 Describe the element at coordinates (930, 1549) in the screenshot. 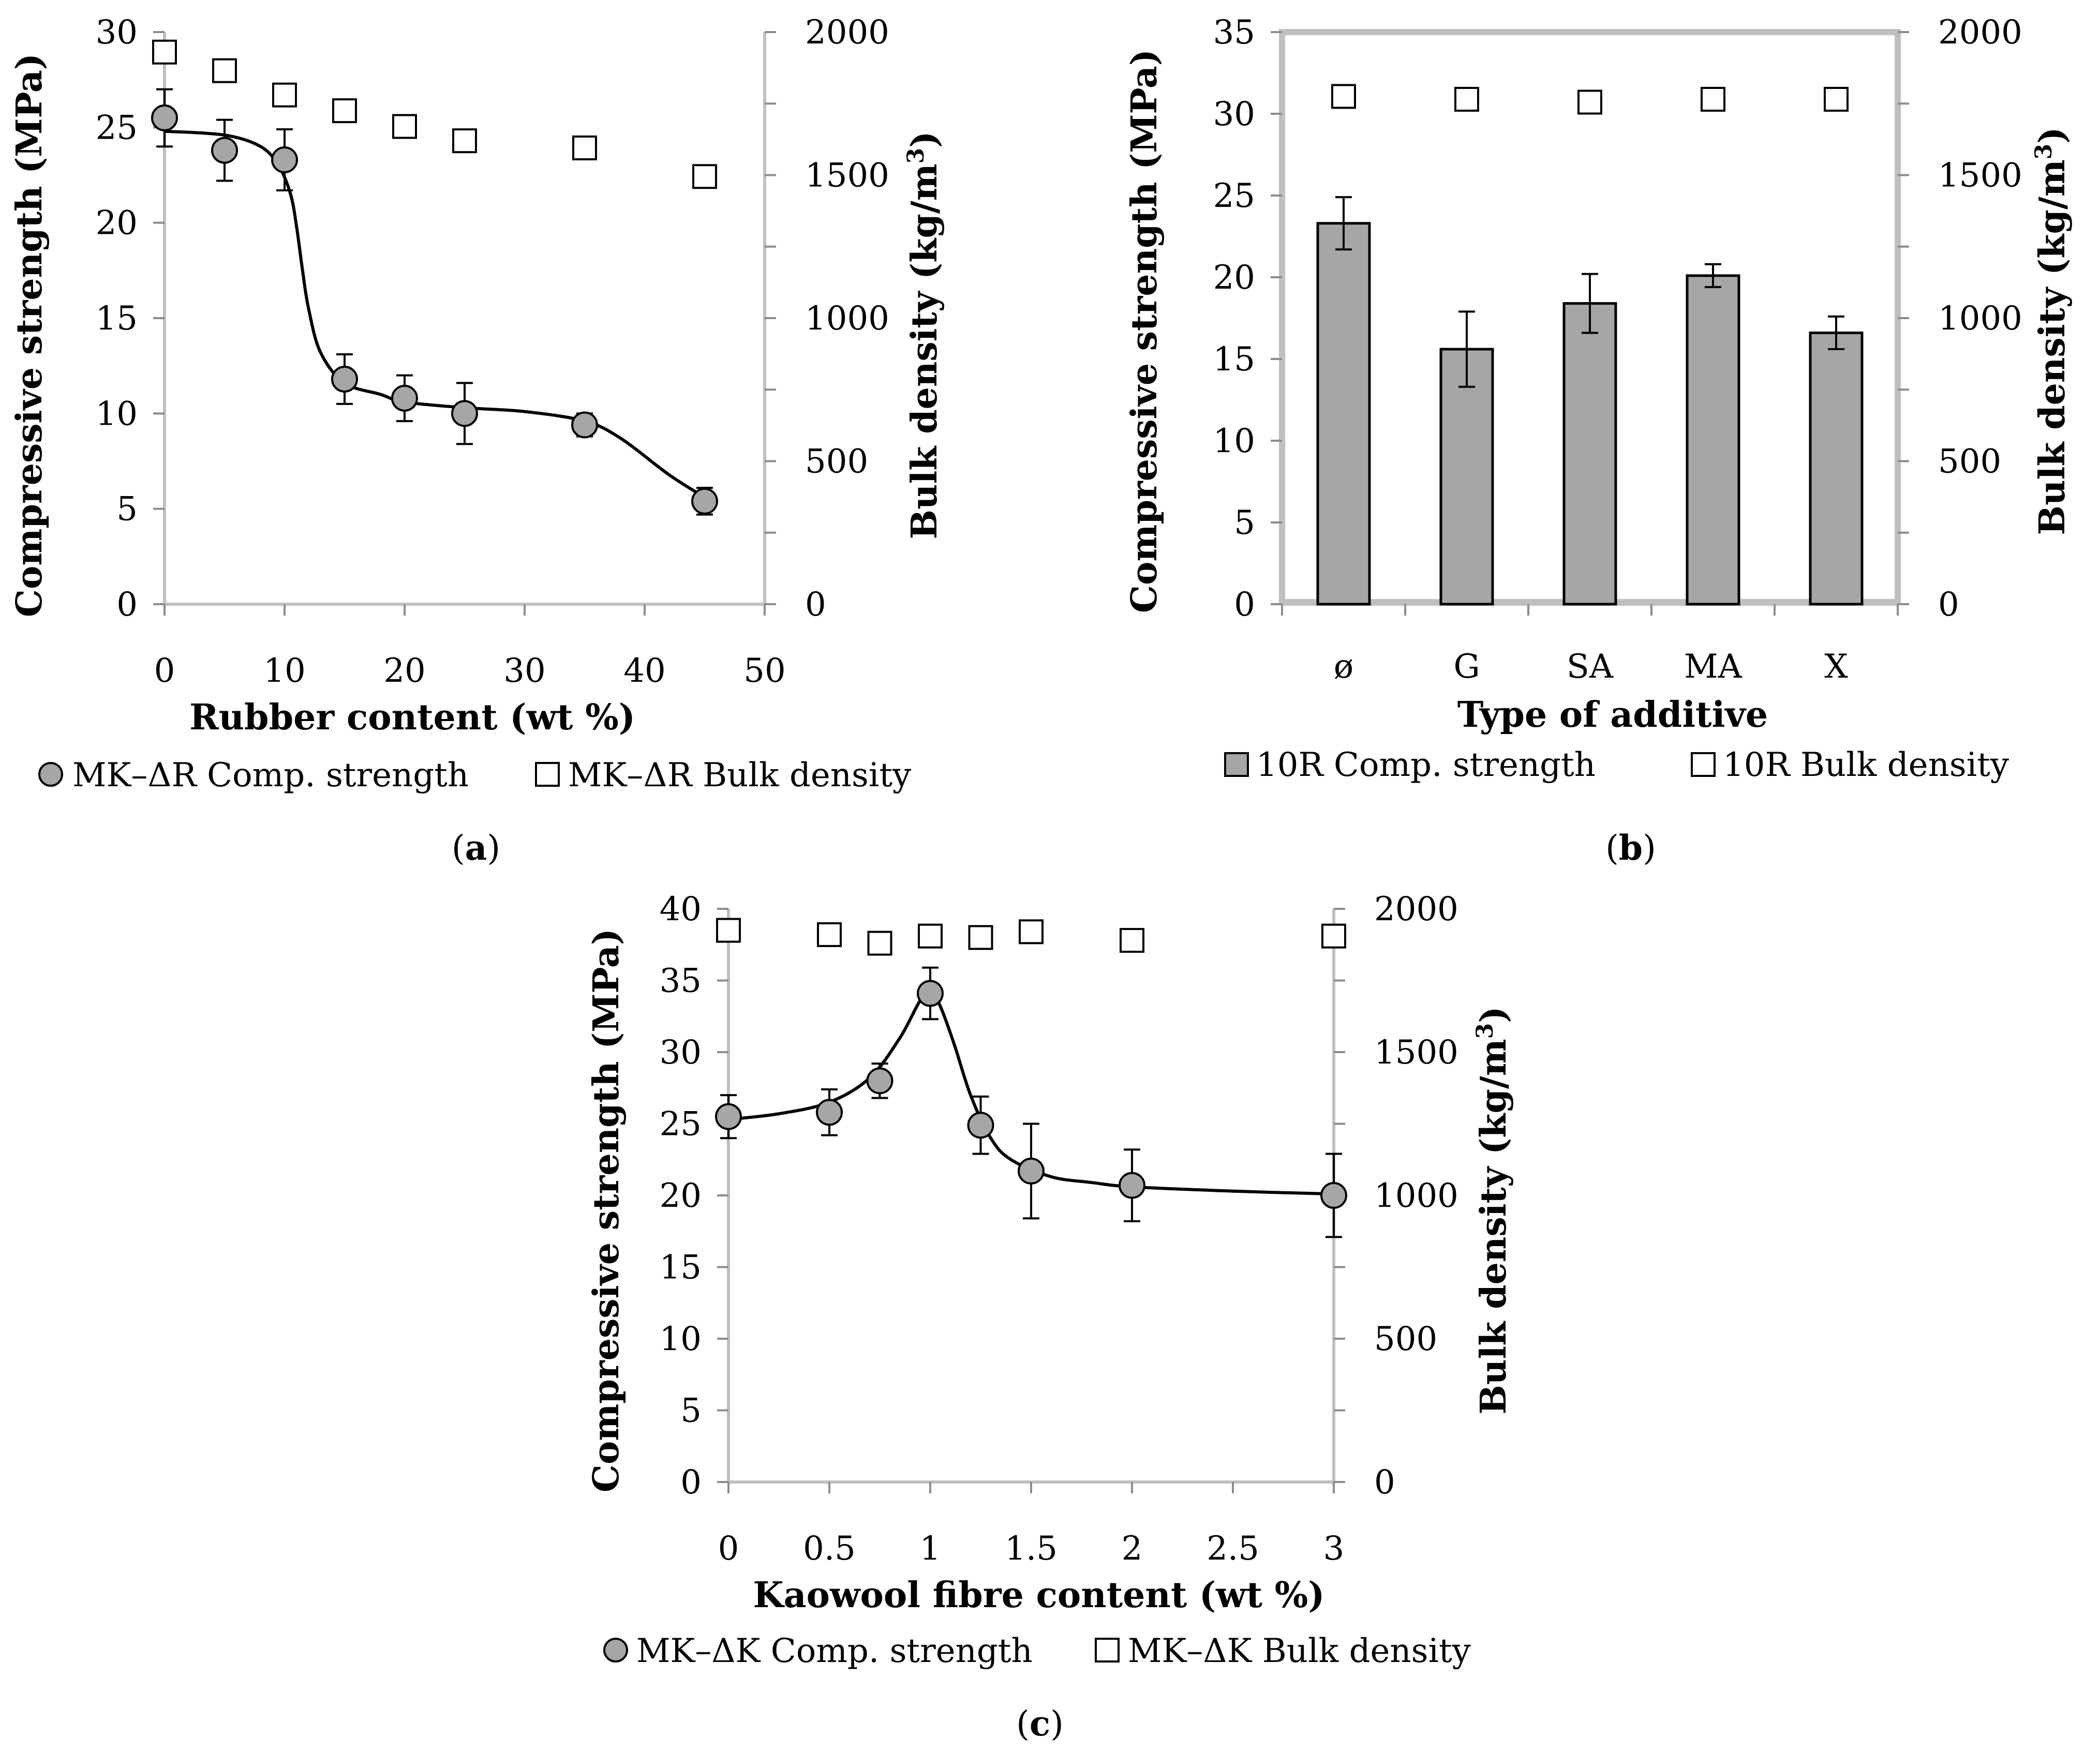

I see `x-tick-label: 1` at that location.